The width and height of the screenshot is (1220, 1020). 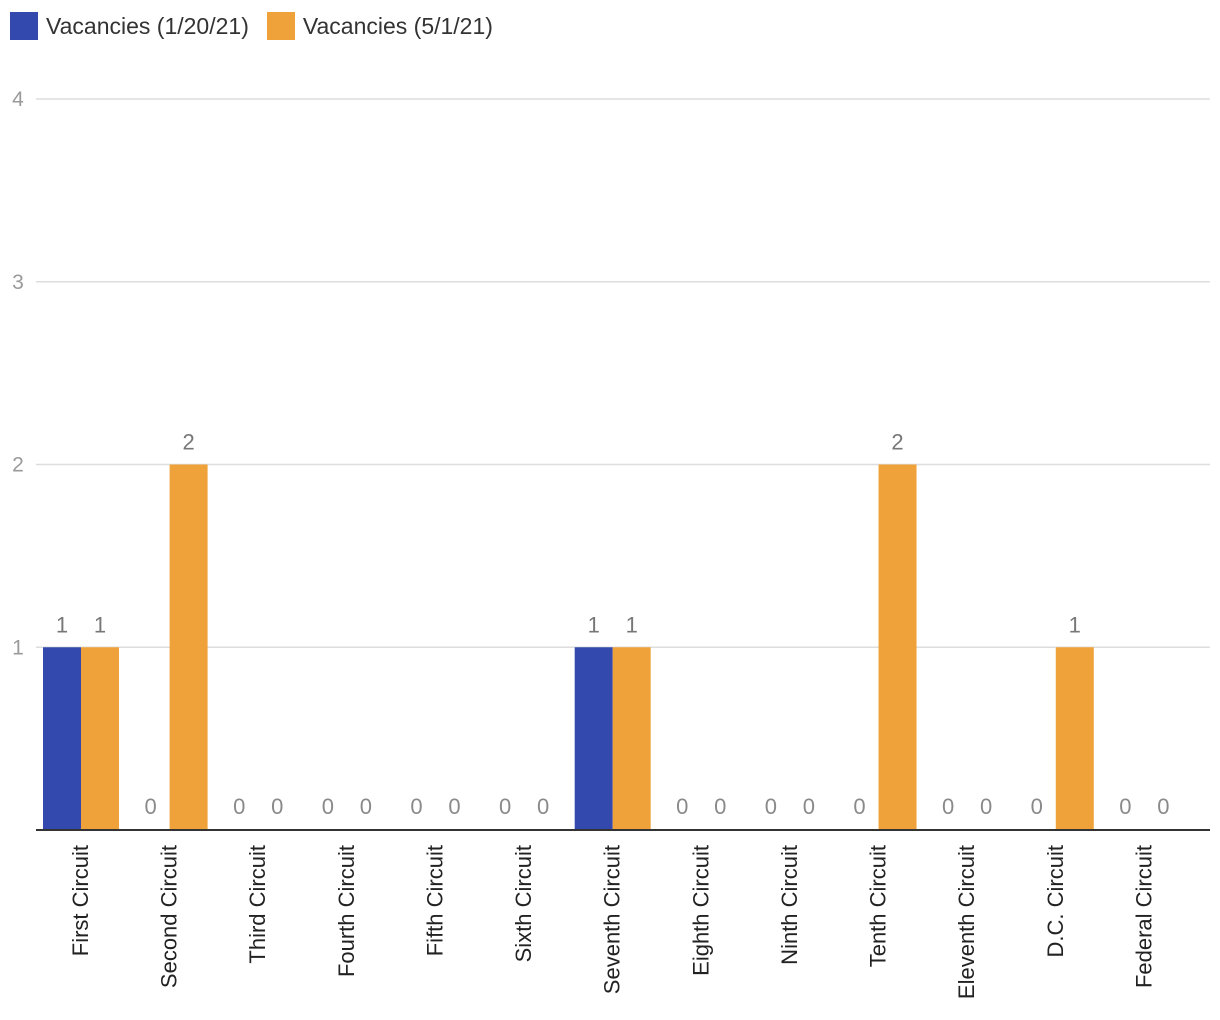 I want to click on data-label-series-2-11: 0, so click(x=986, y=806).